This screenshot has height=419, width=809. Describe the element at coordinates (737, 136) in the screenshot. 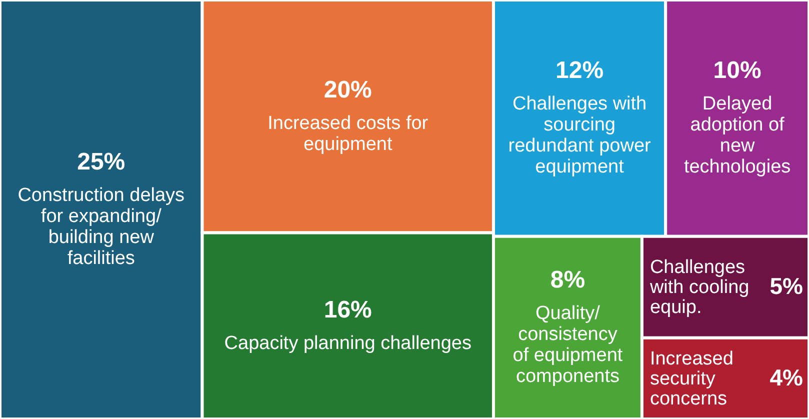

I see `category-label: Delayed adoption of new technologies` at that location.